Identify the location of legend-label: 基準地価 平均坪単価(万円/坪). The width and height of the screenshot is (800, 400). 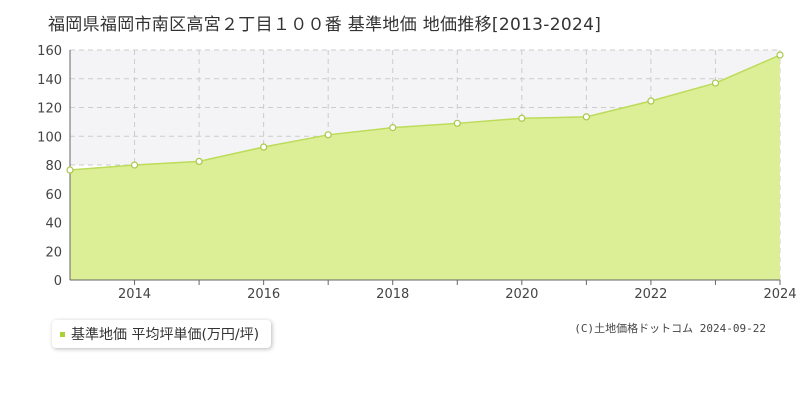
(165, 335).